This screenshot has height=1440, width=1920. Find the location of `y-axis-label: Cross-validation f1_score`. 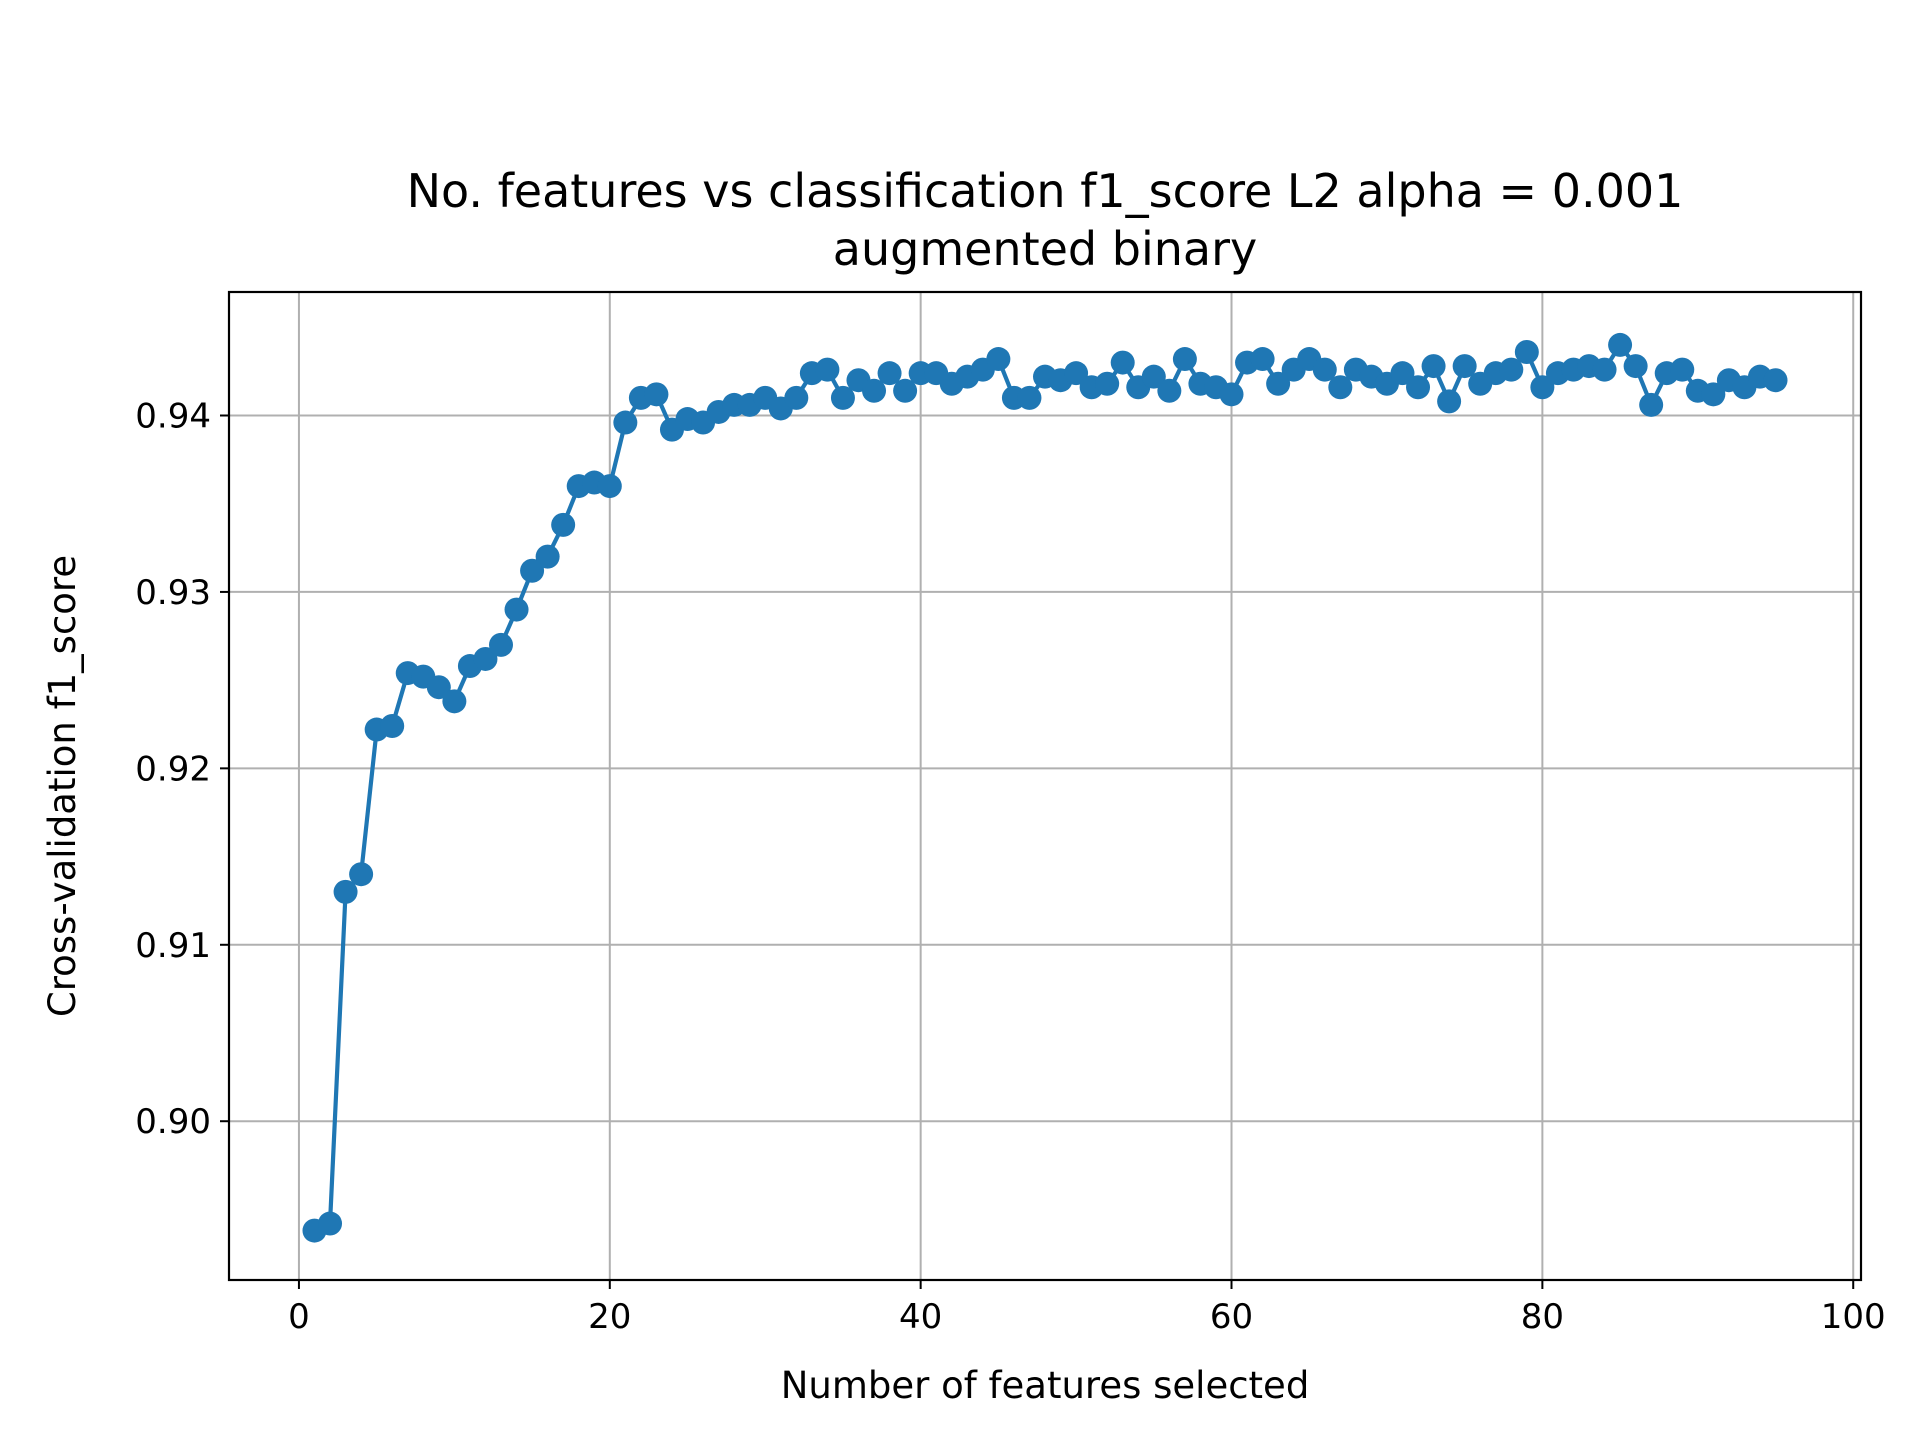

y-axis-label: Cross-validation f1_score is located at coordinates (62, 786).